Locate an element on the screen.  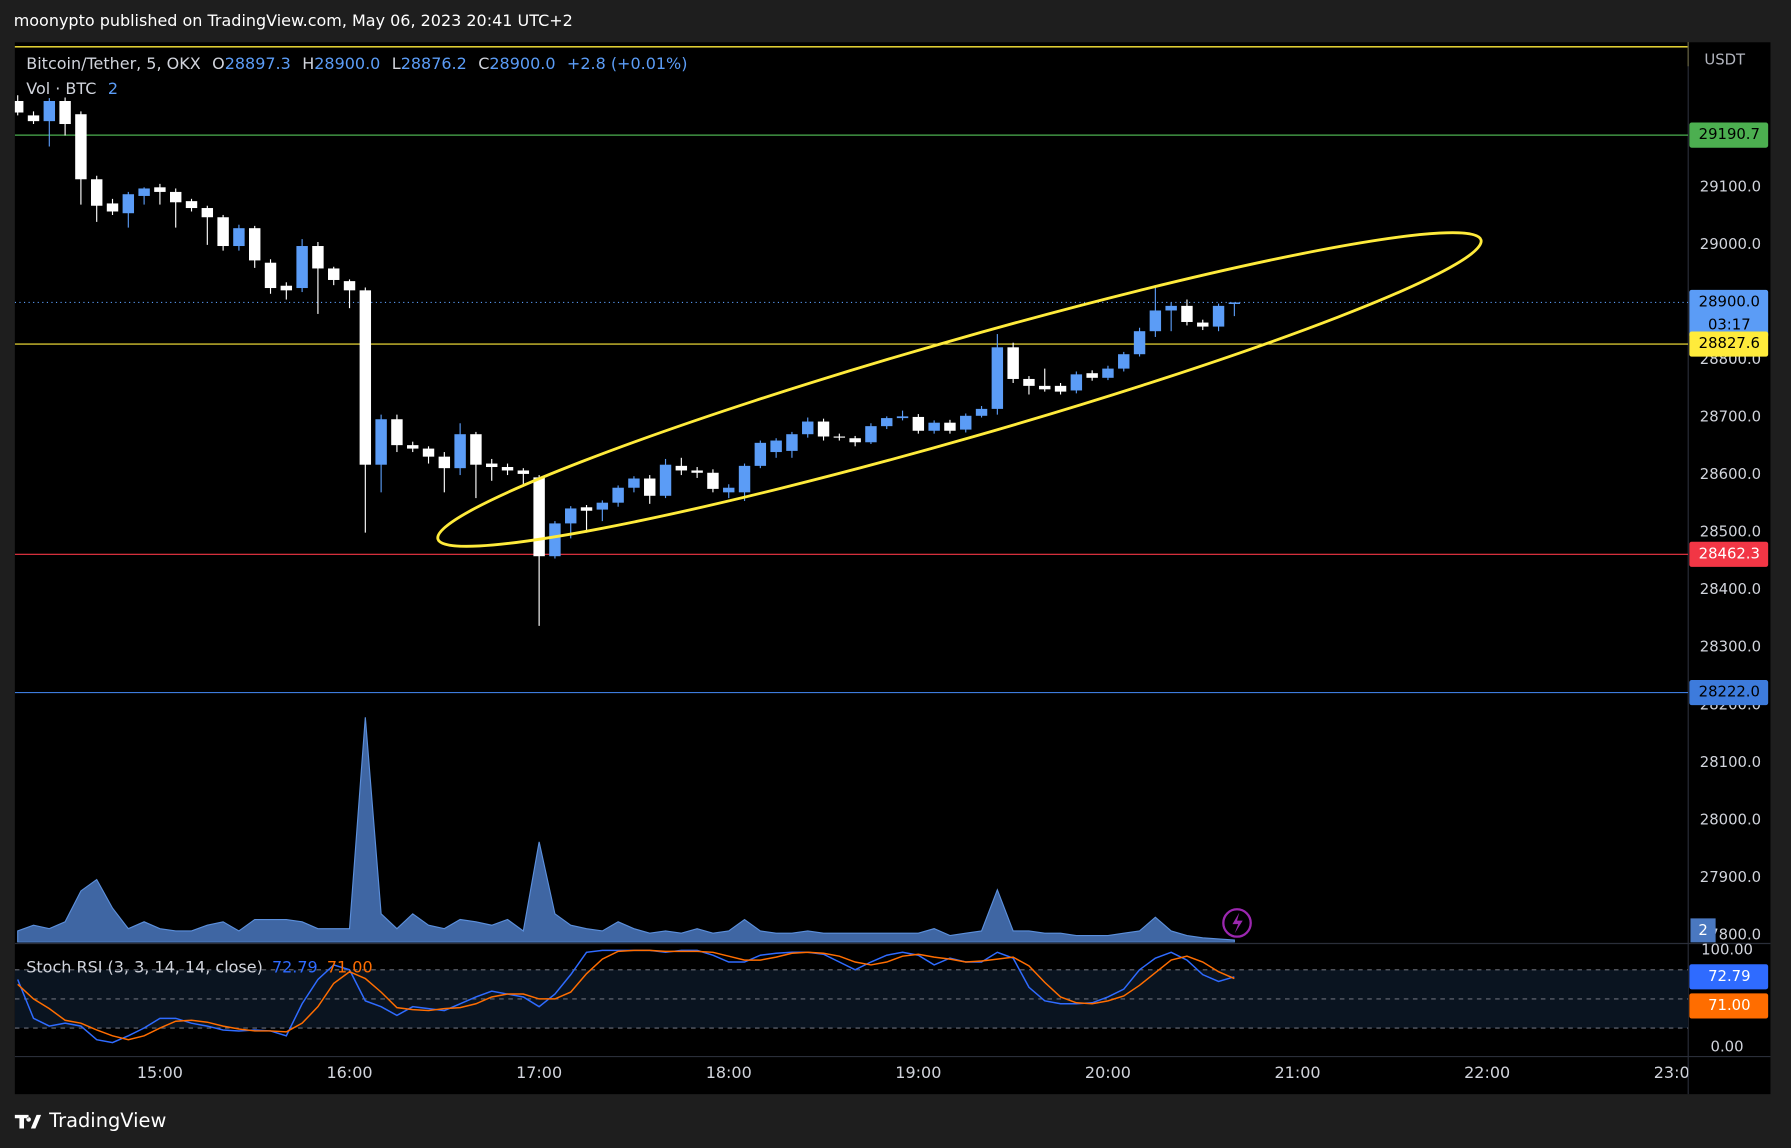
stoch-pane is located at coordinates (851, 996).